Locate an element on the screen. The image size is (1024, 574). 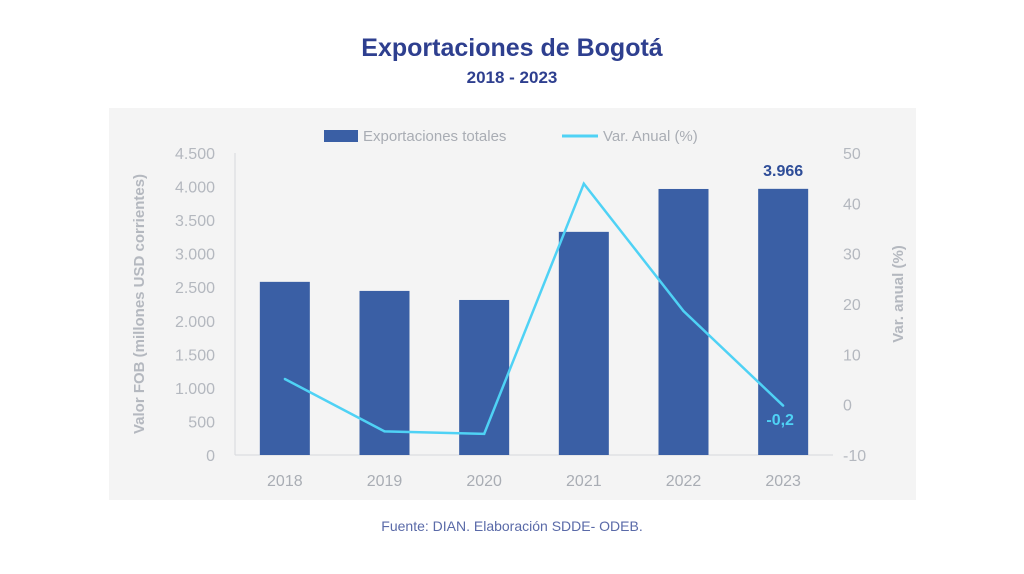
line-point-2020 is located at coordinates (484, 434).